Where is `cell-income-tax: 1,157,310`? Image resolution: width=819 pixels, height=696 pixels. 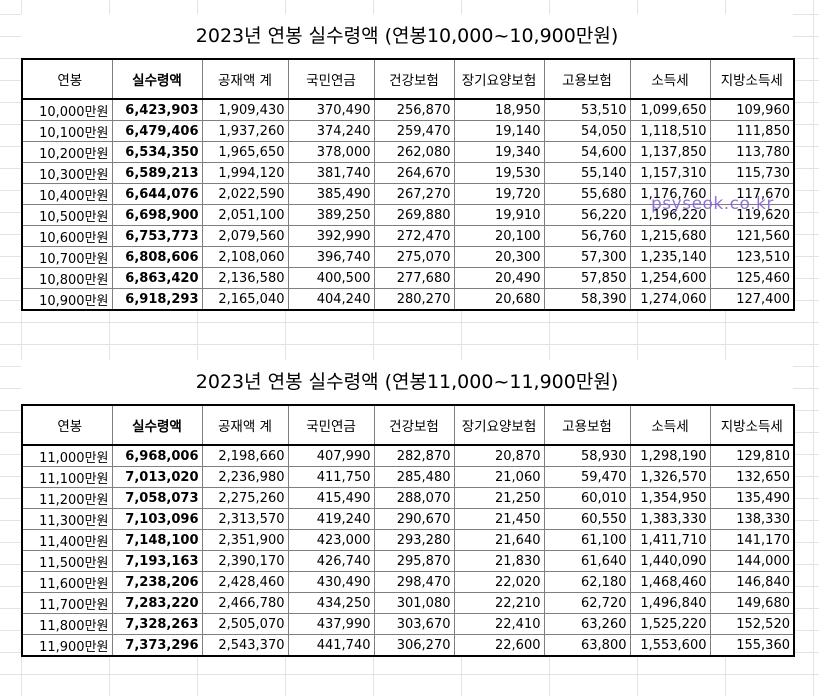 cell-income-tax: 1,157,310 is located at coordinates (670, 173).